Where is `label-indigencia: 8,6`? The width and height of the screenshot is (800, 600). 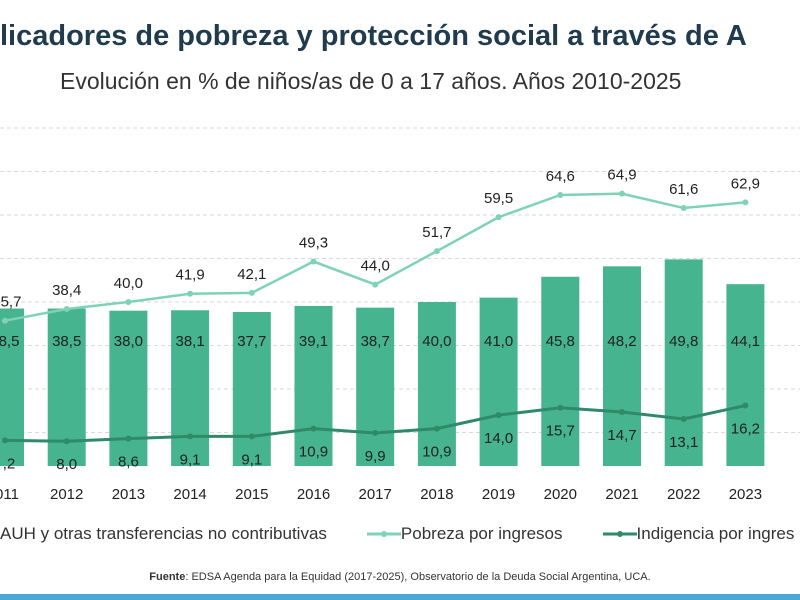 label-indigencia: 8,6 is located at coordinates (128, 462).